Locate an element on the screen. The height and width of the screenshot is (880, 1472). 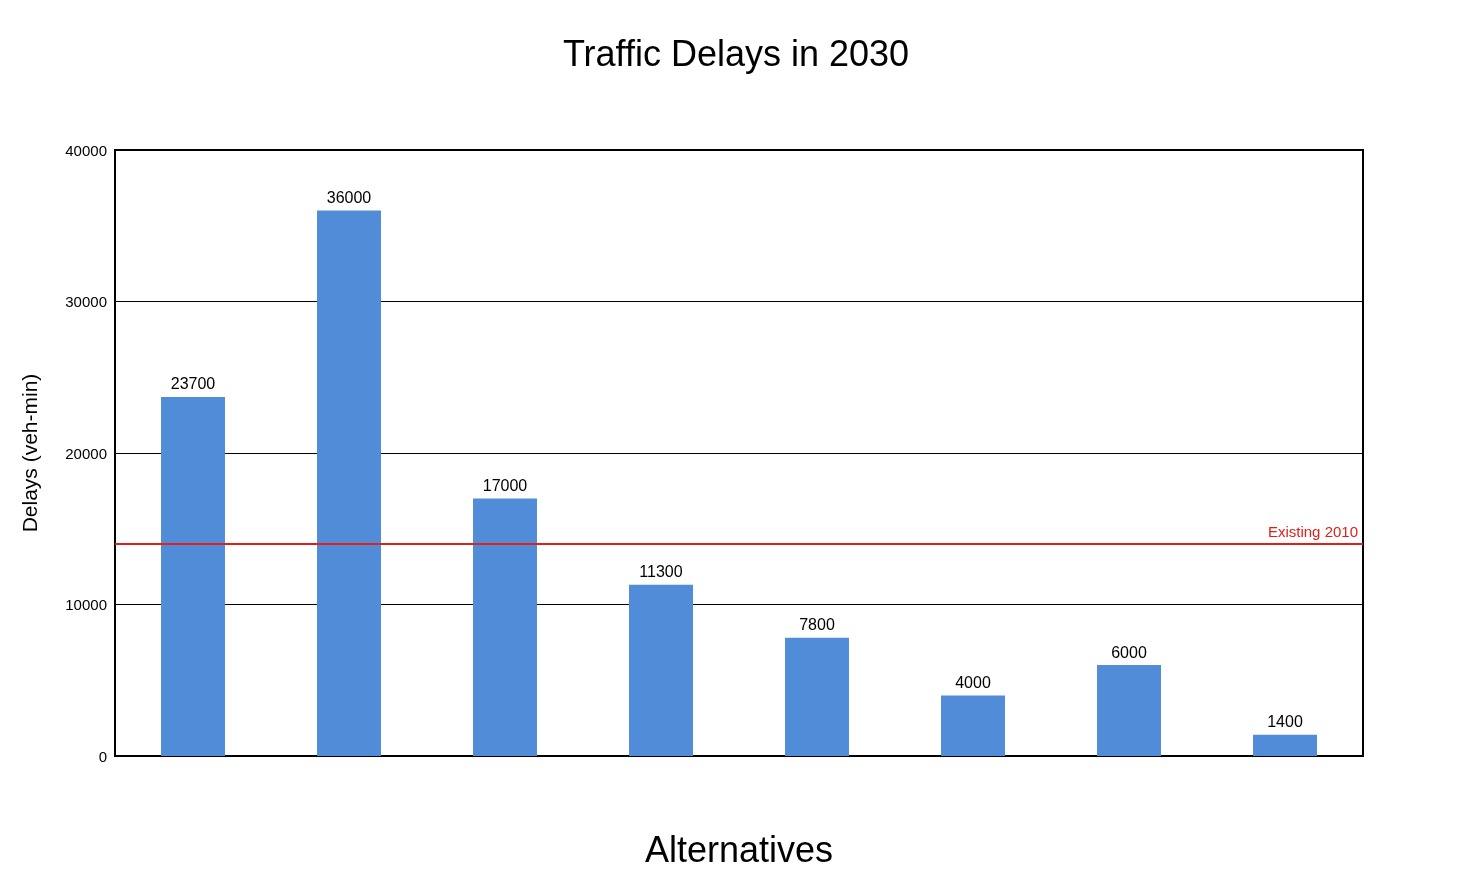
chart-title: Traffic Delays in 2030 is located at coordinates (736, 53).